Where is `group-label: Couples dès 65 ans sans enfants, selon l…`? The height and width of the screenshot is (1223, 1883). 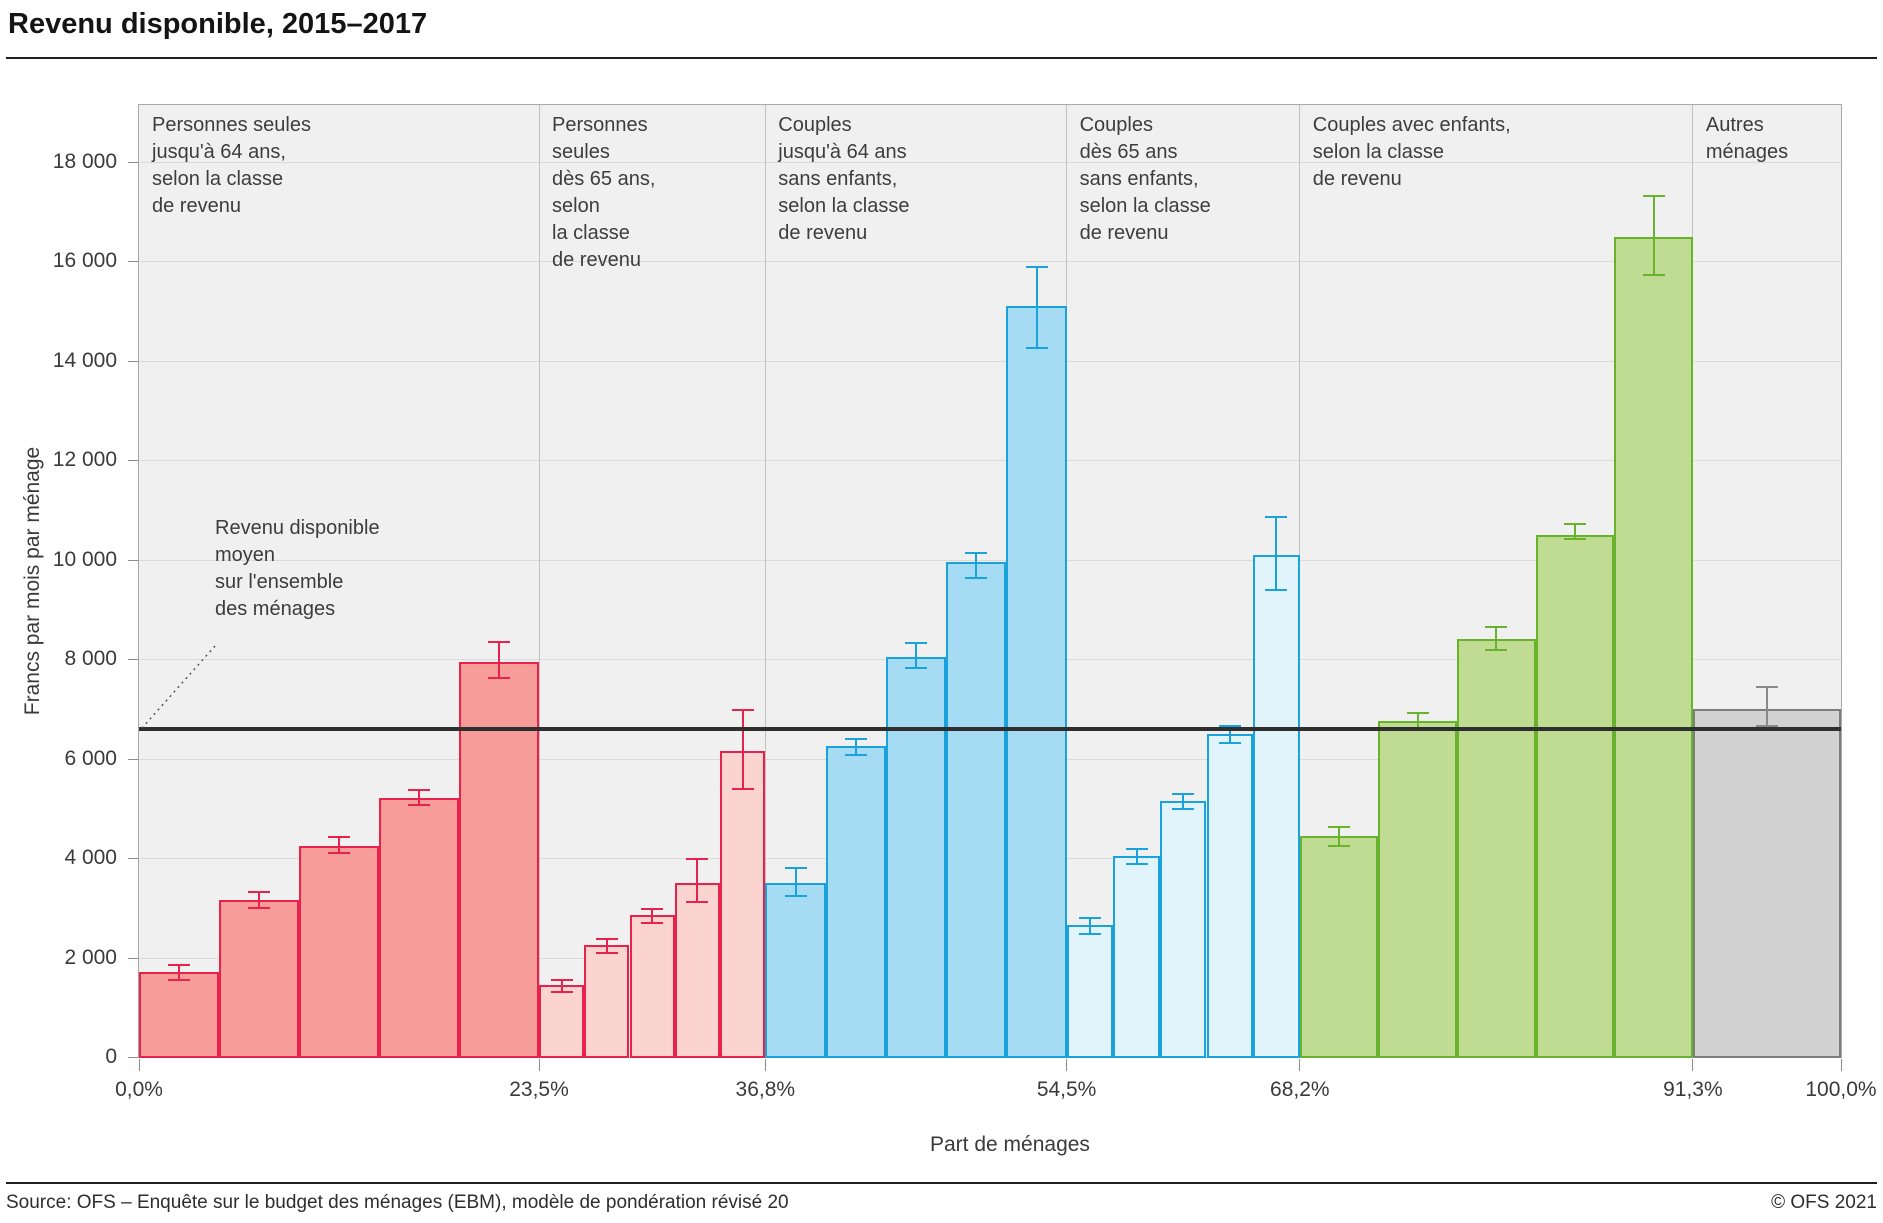
group-label: Couples dès 65 ans sans enfants, selon l… is located at coordinates (1145, 179).